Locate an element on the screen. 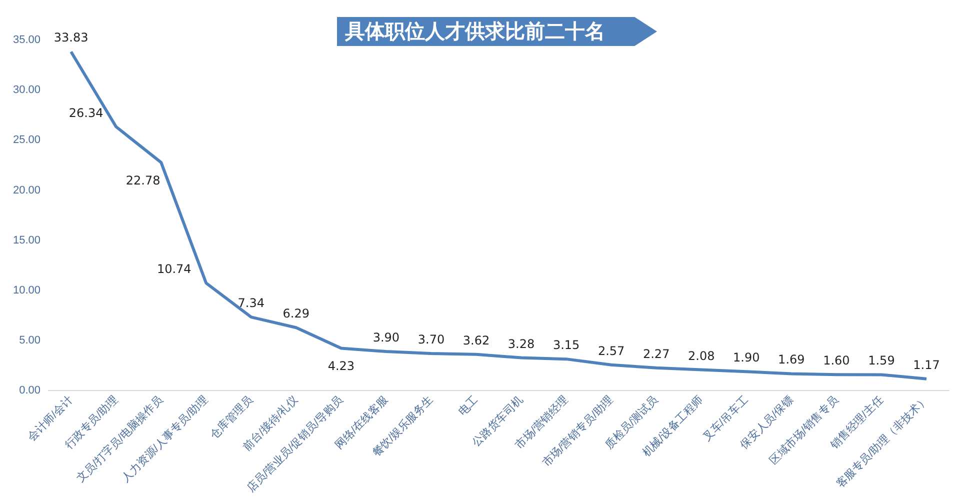 The height and width of the screenshot is (498, 969). data-label: 3.15 is located at coordinates (566, 345).